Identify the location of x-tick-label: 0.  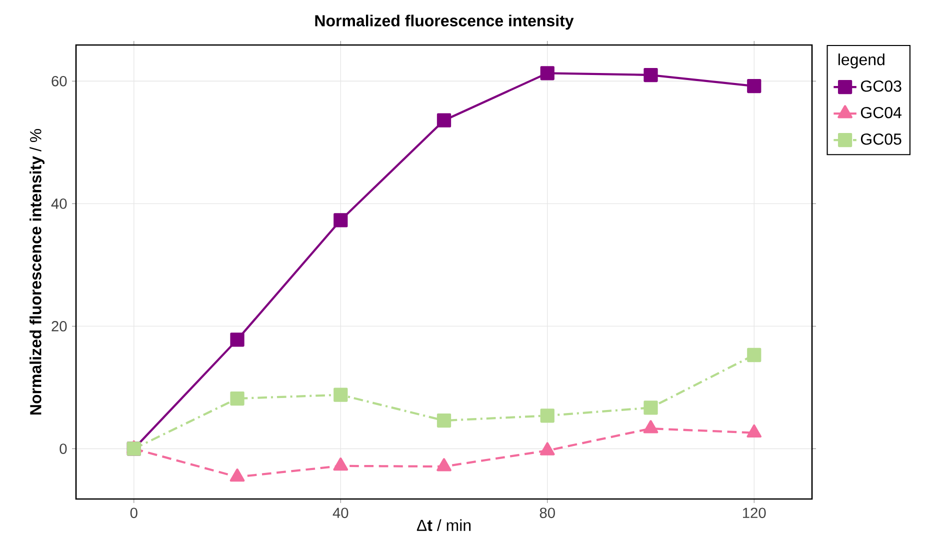
(134, 513).